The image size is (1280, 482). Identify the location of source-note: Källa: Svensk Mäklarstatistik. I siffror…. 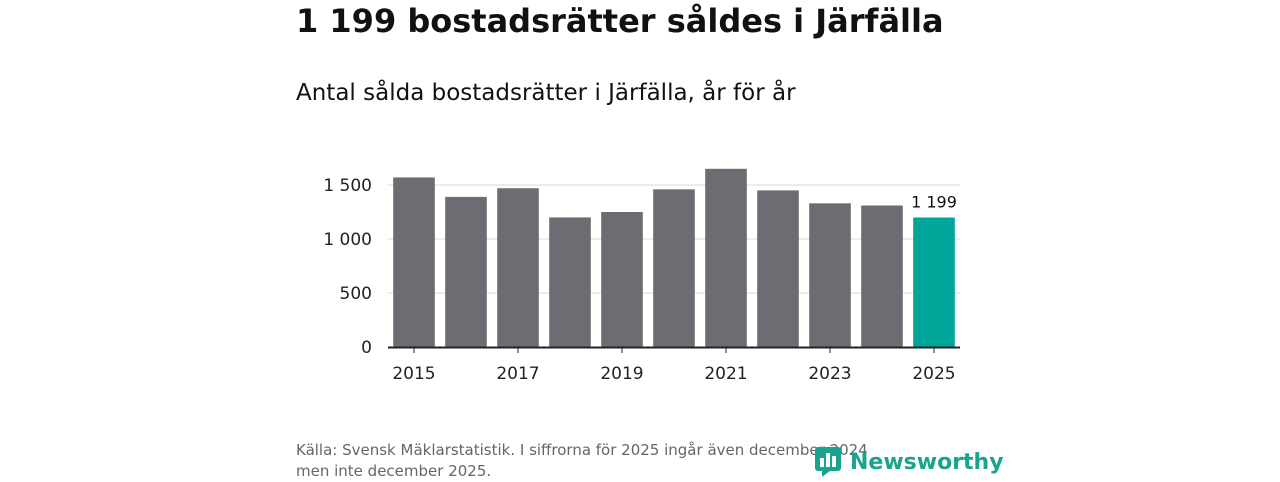
(626, 461).